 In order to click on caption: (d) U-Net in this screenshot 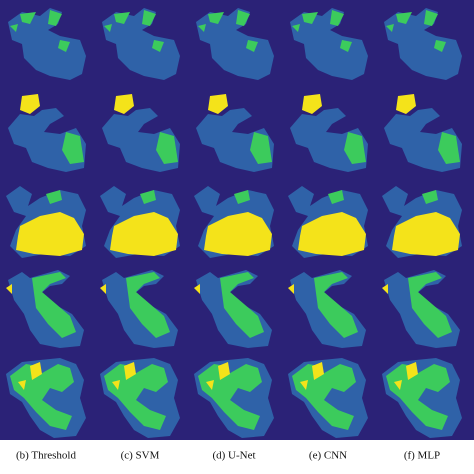, I will do `click(233, 456)`.